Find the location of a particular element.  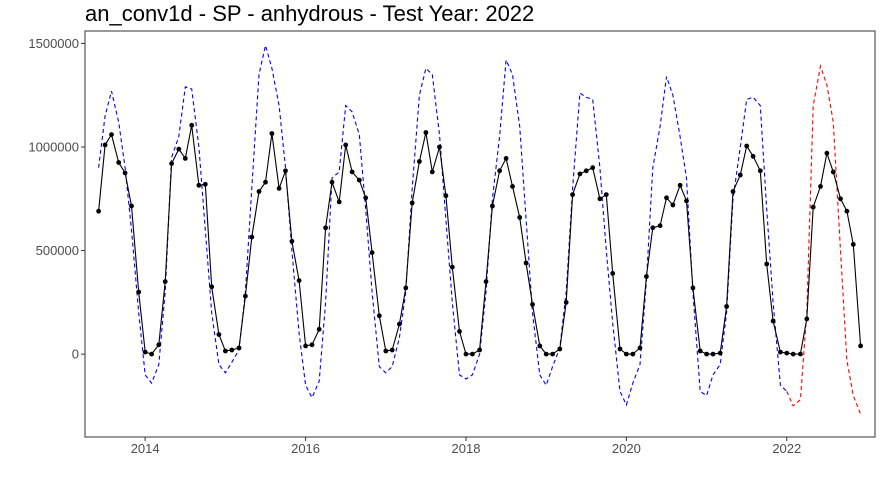

y-tick-label: 0 is located at coordinates (75, 354).